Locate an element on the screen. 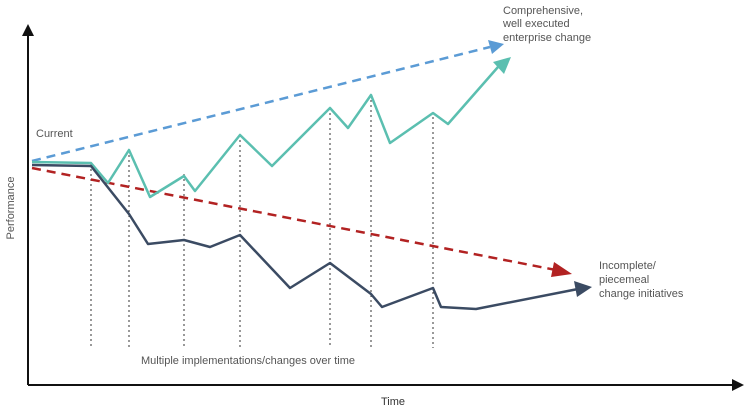 The height and width of the screenshot is (410, 750). piecemeal-label: Incomplete/ piecemeal change initiatives is located at coordinates (641, 280).